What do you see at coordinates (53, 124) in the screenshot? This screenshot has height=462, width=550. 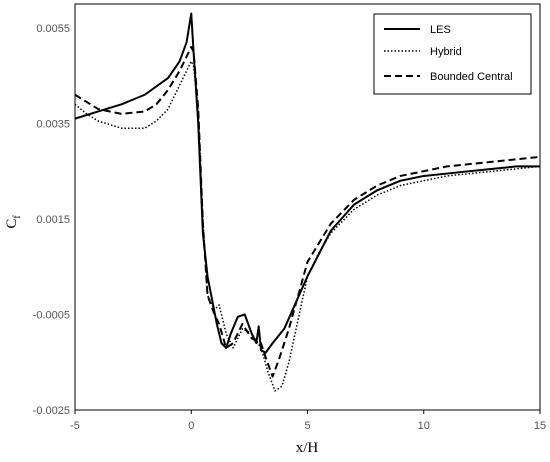 I see `y-tick-label: 0.0035` at bounding box center [53, 124].